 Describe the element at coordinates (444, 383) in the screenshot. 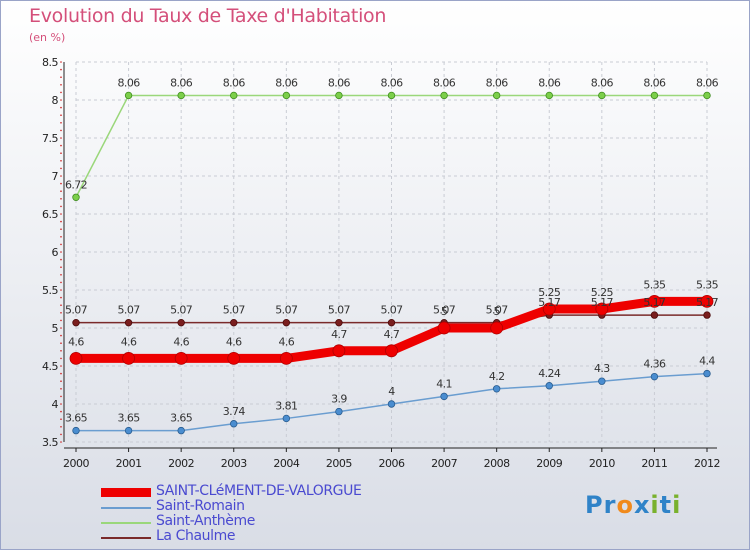

I see `data-label-saint-romain: 4.1` at that location.